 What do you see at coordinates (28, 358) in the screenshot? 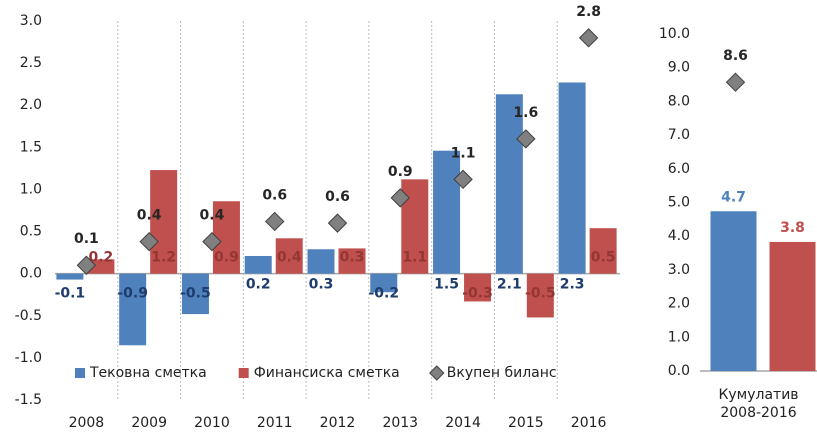
I see `y-tick-label: -1.0` at bounding box center [28, 358].